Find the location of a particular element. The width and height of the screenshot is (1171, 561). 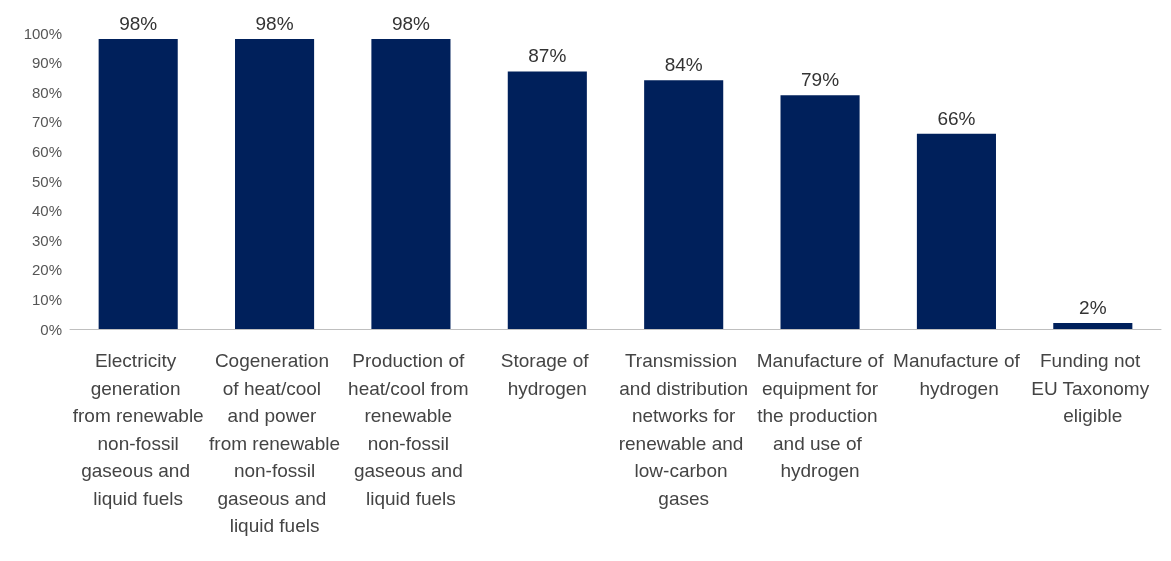

x-tick-label: Manufacture of equipment for the production and use of hydrogen is located at coordinates (820, 416).